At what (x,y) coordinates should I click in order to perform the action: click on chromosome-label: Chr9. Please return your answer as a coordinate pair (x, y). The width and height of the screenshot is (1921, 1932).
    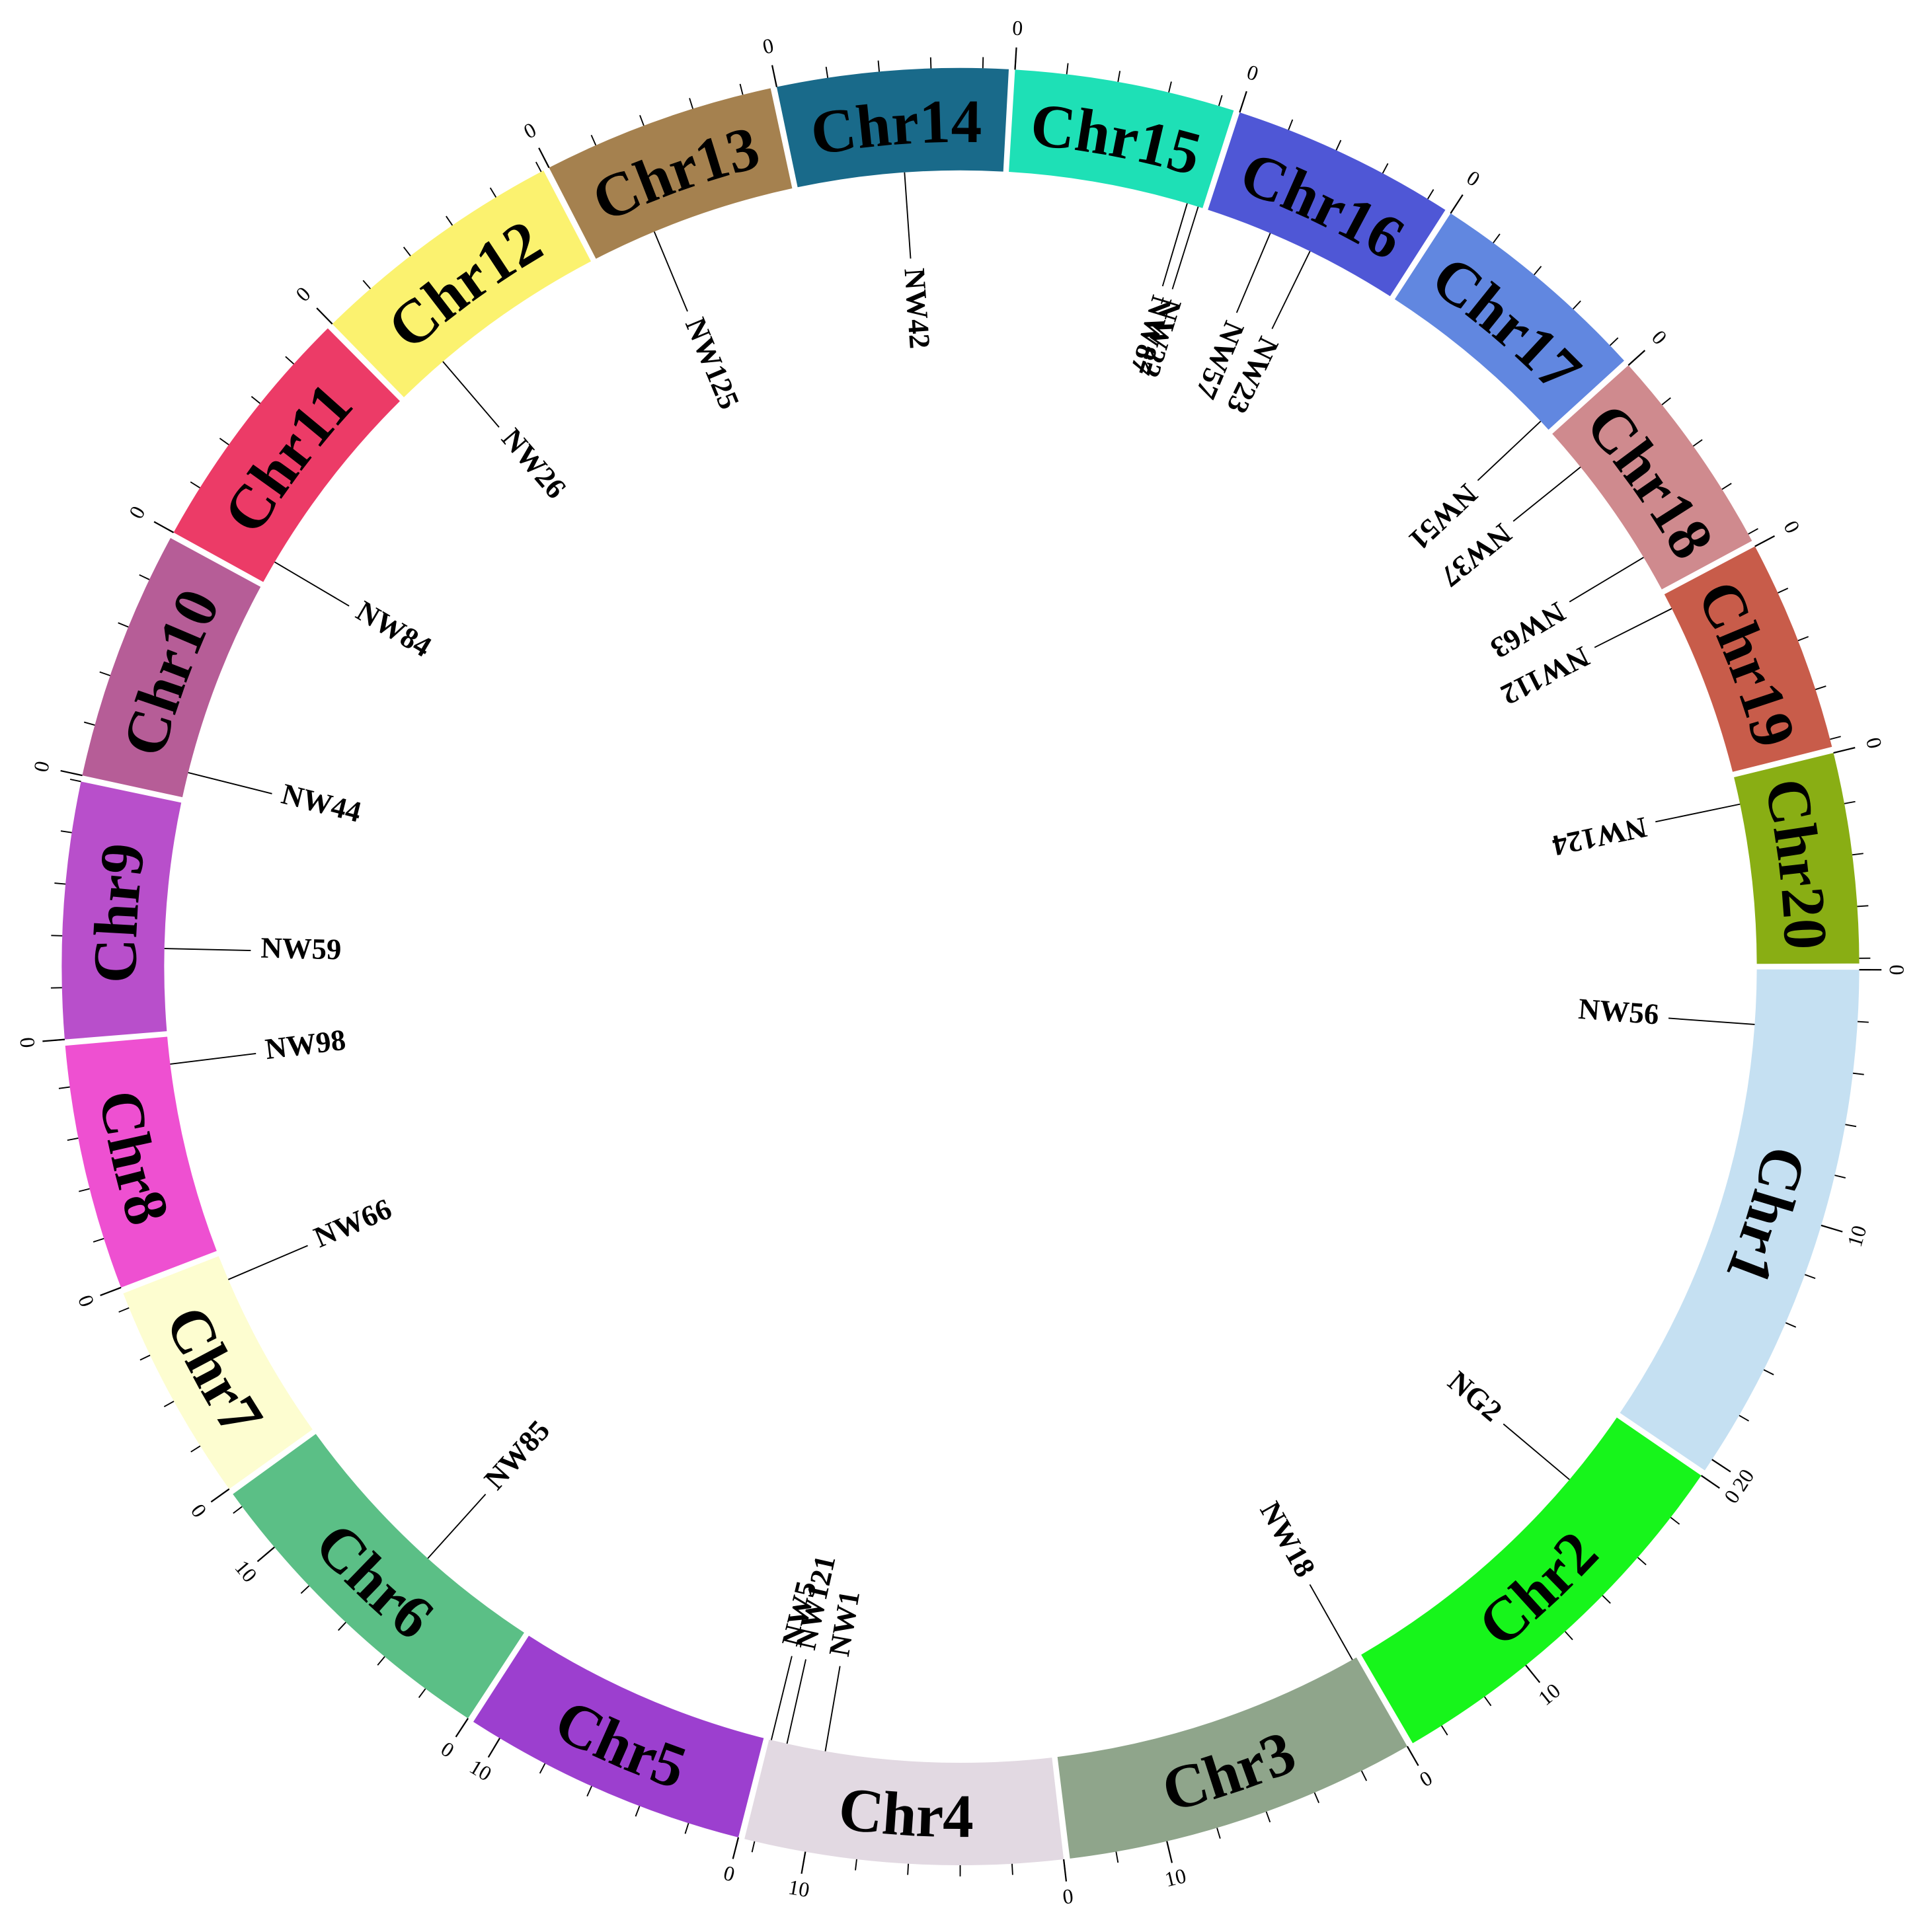
    Looking at the image, I should click on (119, 912).